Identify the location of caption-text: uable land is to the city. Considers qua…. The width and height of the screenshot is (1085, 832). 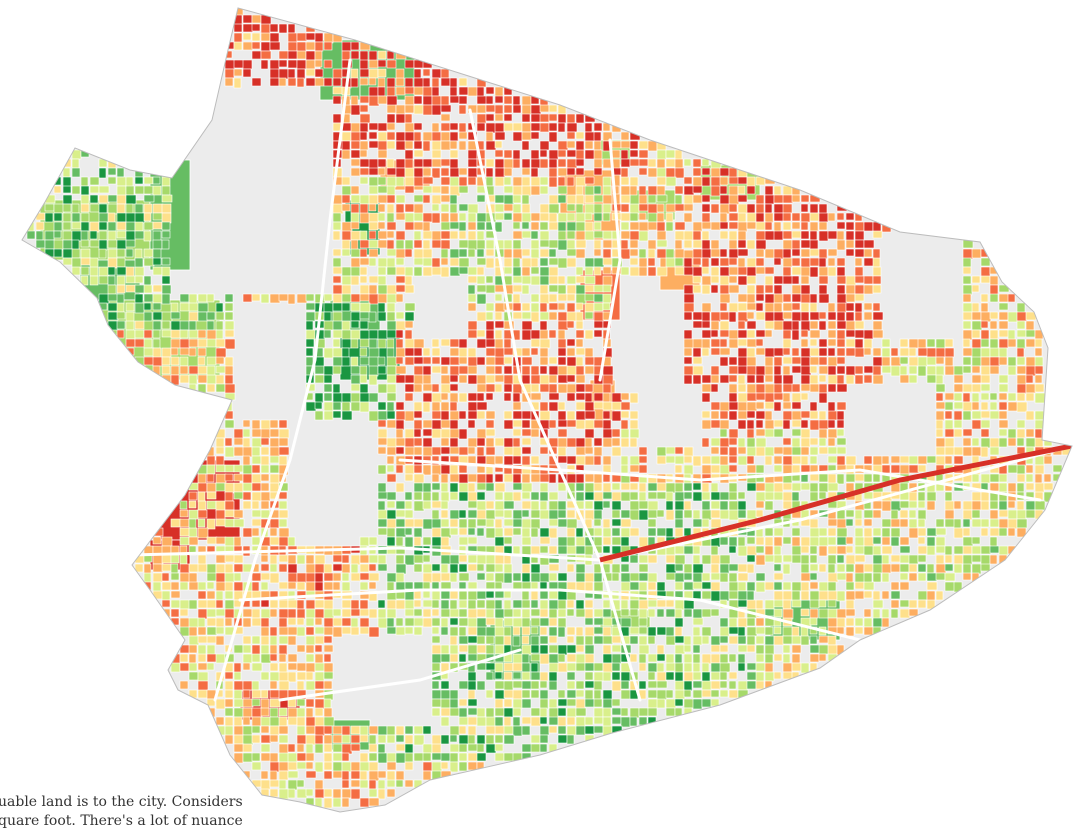
(129, 812).